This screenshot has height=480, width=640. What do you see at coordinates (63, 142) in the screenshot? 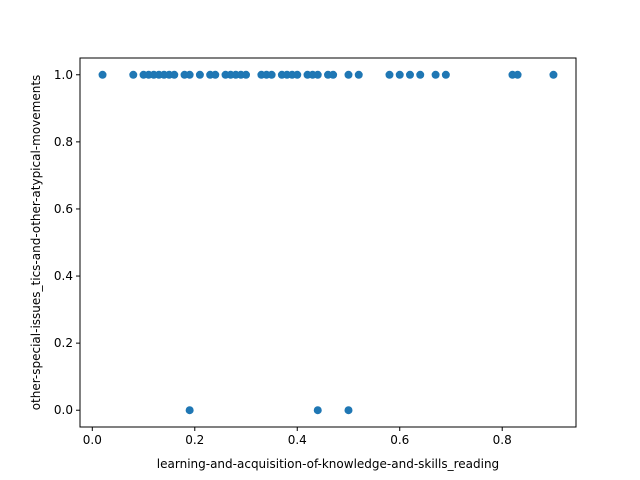
I see `y-tick-label: 0.8` at bounding box center [63, 142].